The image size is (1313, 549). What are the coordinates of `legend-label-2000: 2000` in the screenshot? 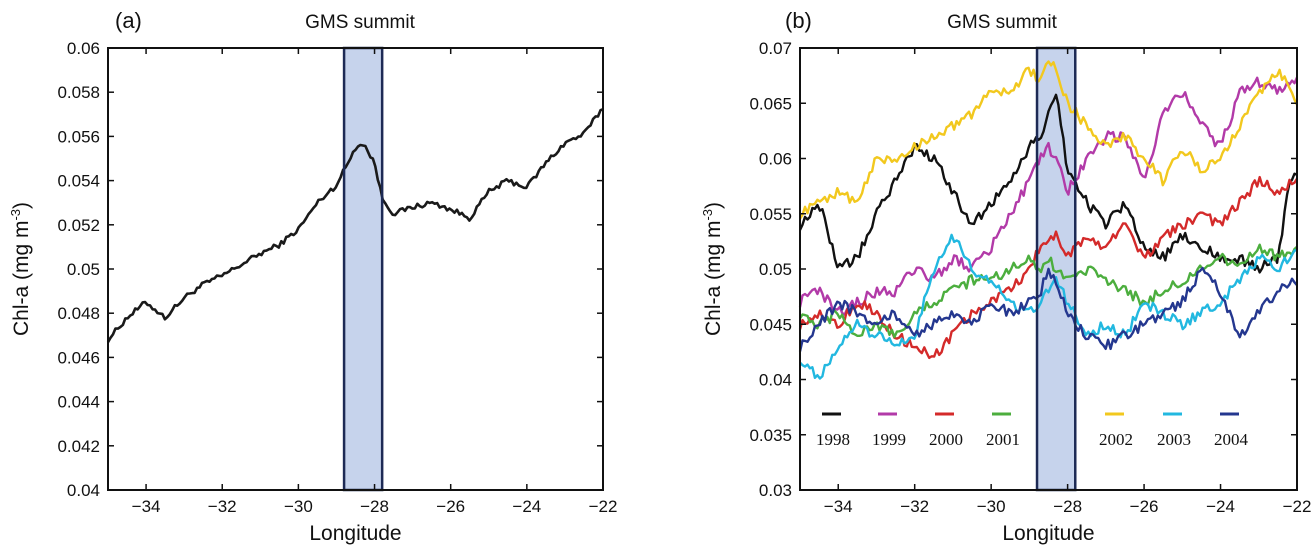 It's located at (946, 439).